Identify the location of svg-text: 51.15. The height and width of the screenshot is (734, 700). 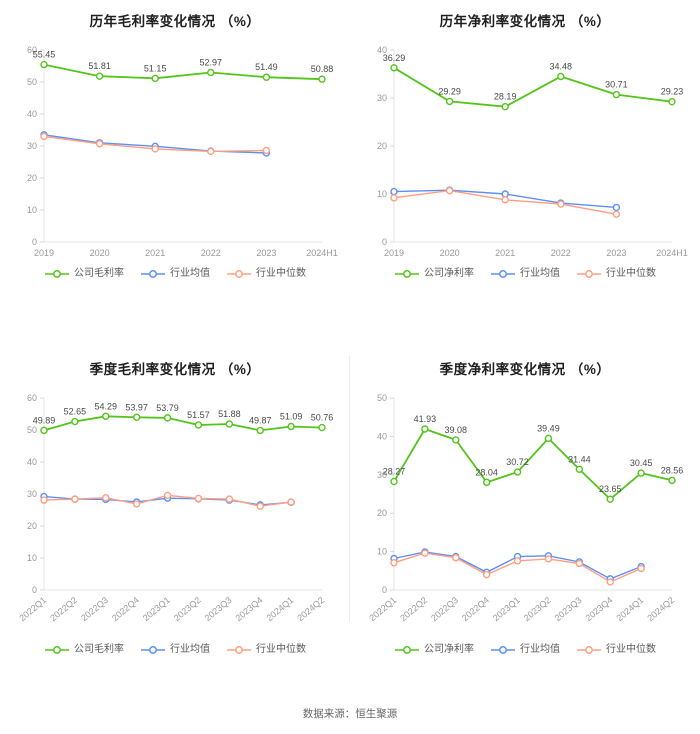
(155, 68).